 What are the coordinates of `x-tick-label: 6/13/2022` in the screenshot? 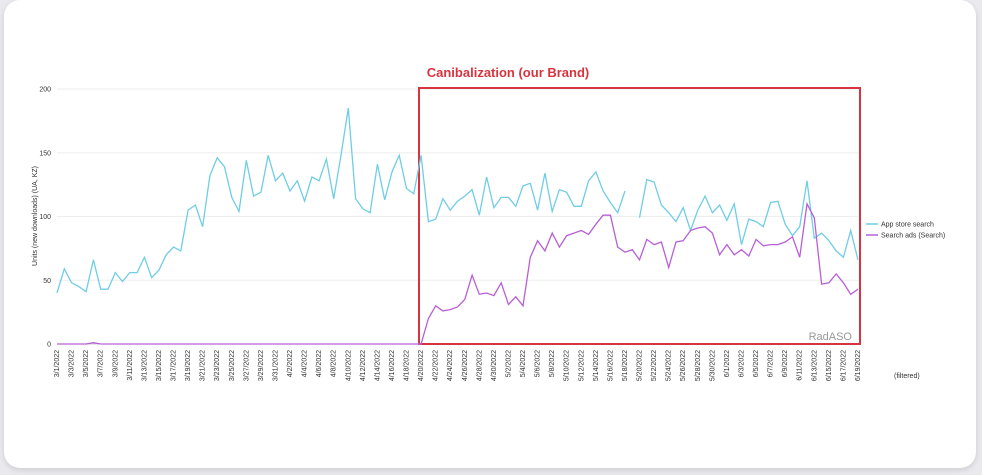 It's located at (814, 365).